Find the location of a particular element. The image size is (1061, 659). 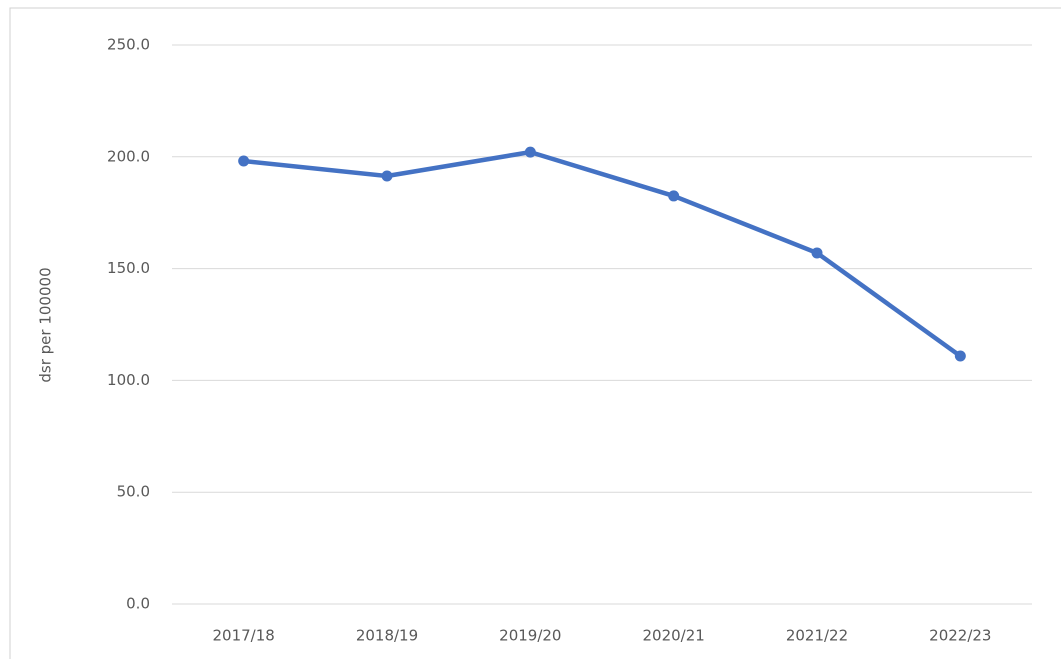

x-tick-label: 2018/19 is located at coordinates (387, 636).